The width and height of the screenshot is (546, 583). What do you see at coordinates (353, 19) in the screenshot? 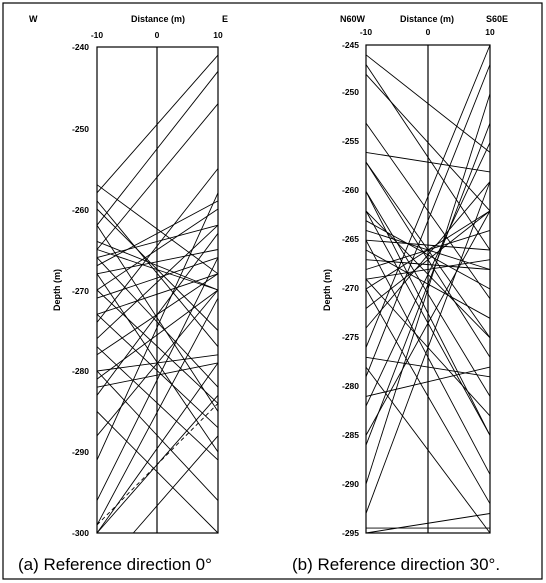
I see `panel-b-left-direction: N60W` at bounding box center [353, 19].